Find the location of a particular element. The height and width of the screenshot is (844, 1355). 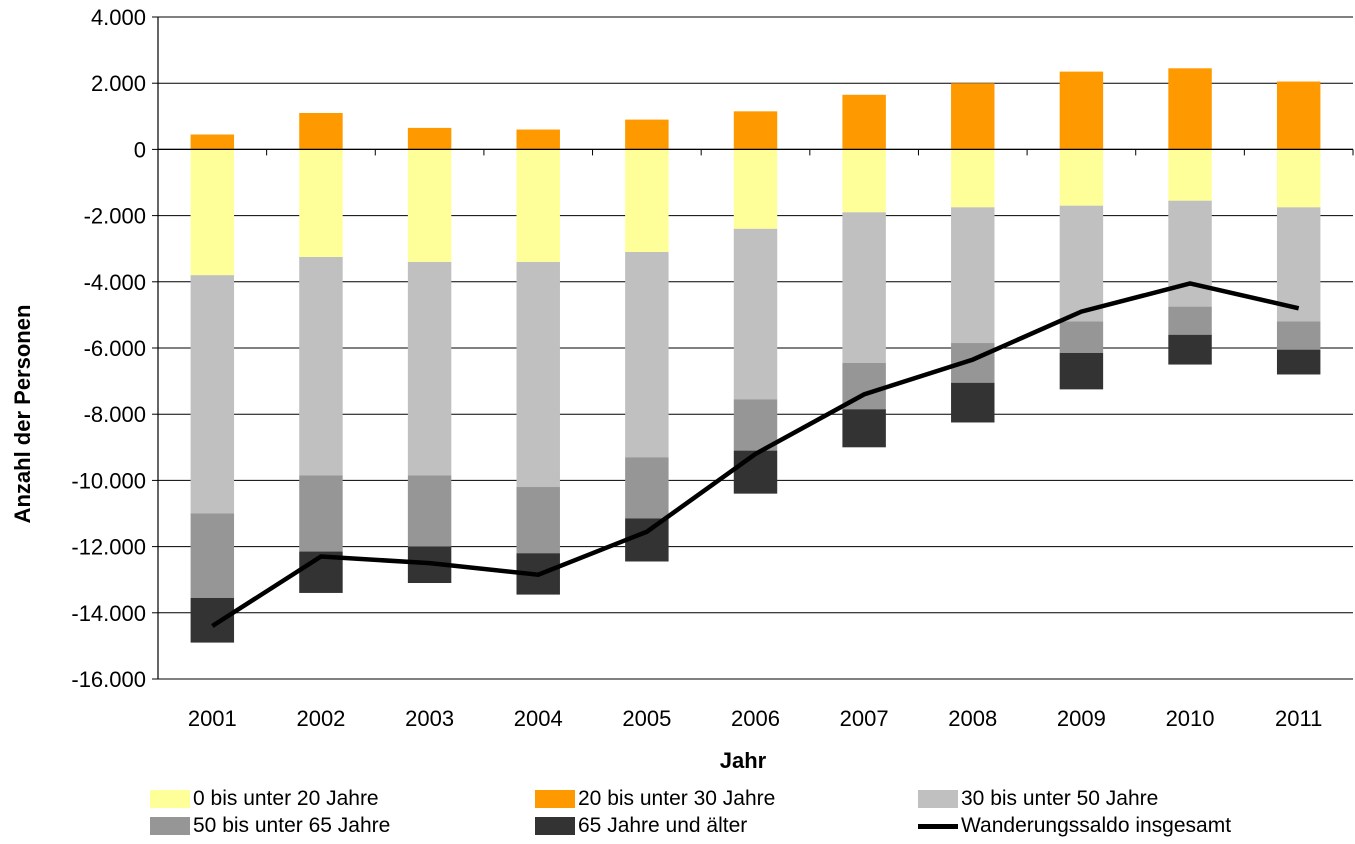

legend-label: 65 Jahre und älter is located at coordinates (663, 825).